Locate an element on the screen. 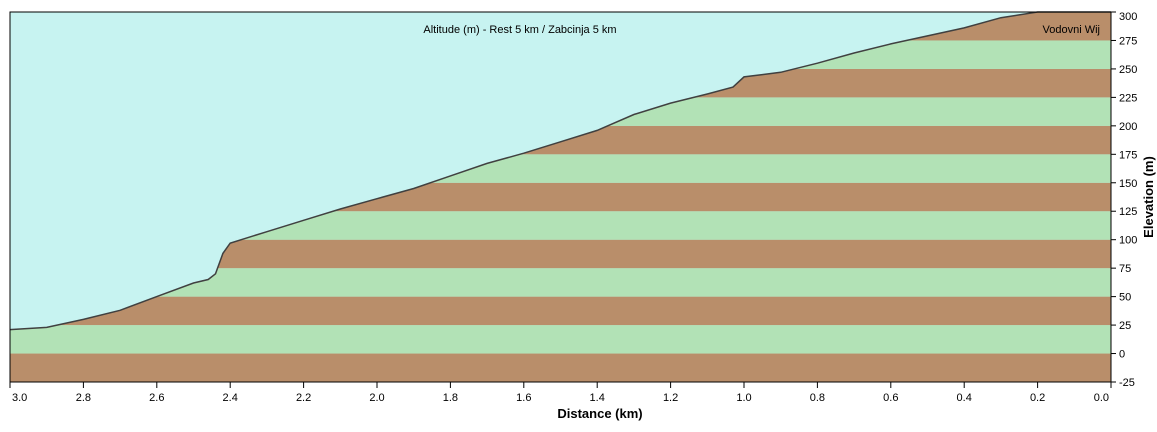  y-tick-label: 175 is located at coordinates (1128, 155).